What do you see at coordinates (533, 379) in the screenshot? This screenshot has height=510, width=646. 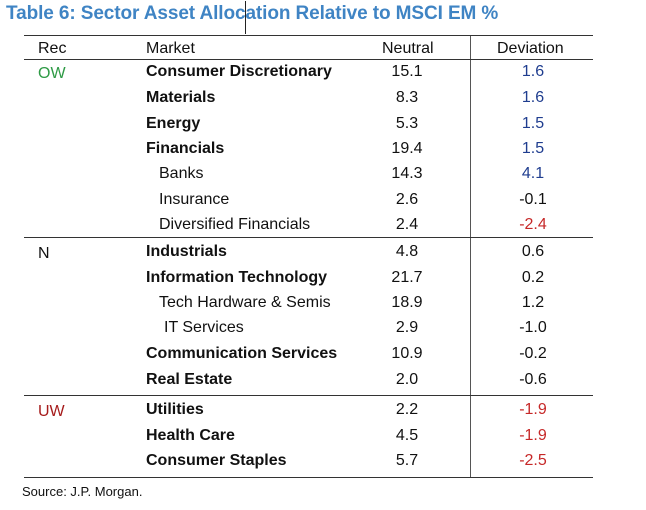 I see `deviation-value: -0.6` at bounding box center [533, 379].